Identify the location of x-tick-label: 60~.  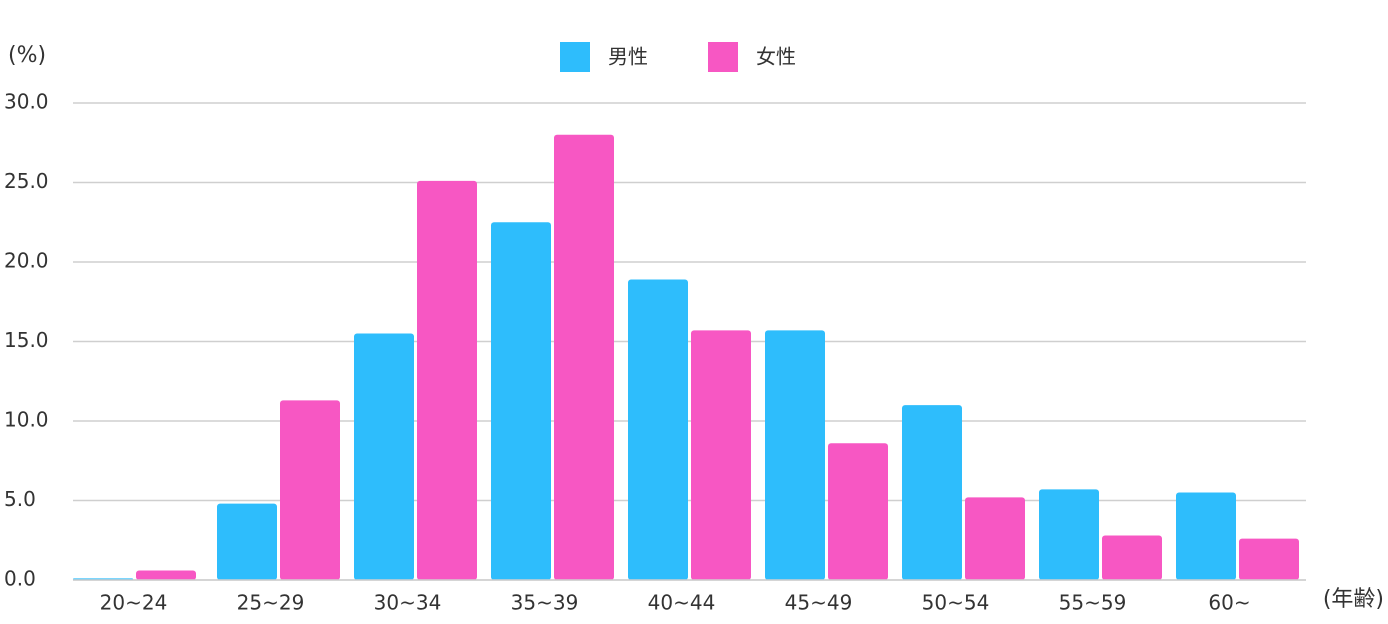
(1229, 603).